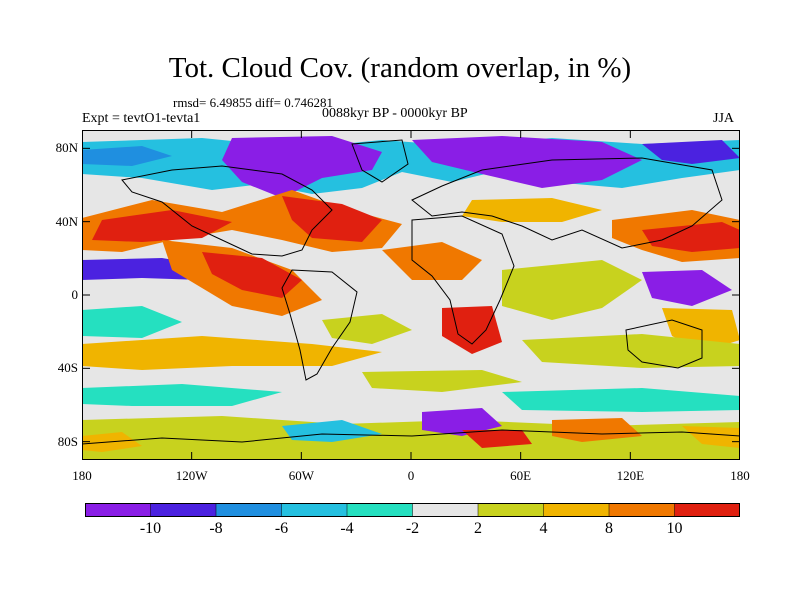  Describe the element at coordinates (411, 475) in the screenshot. I see `lon-tick-label: 0` at that location.